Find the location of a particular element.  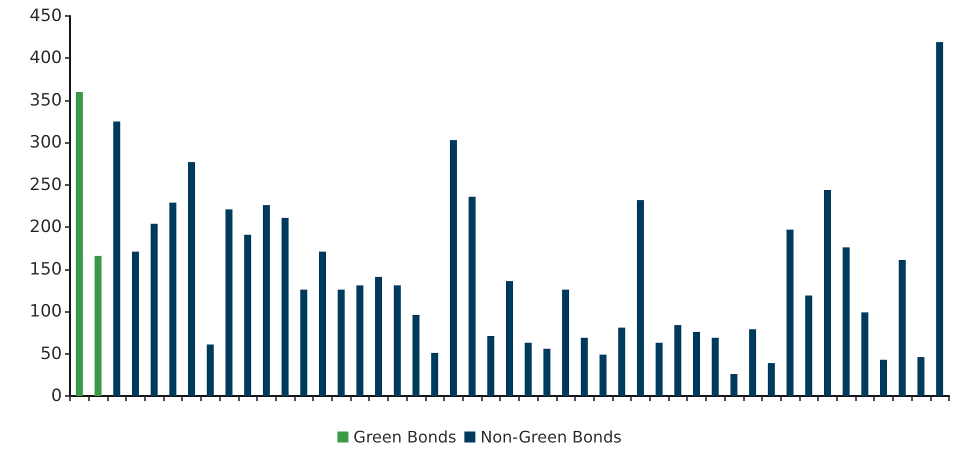

y-tick-label: 300 is located at coordinates (46, 142).